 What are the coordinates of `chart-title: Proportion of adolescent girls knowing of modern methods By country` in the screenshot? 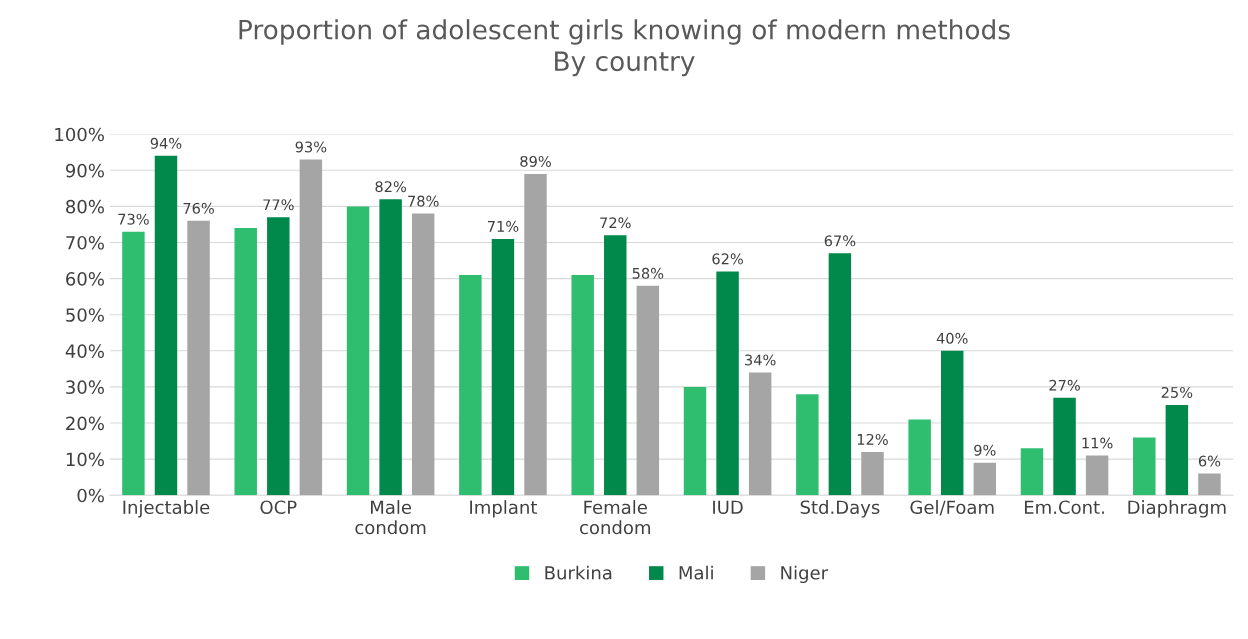 It's located at (624, 48).